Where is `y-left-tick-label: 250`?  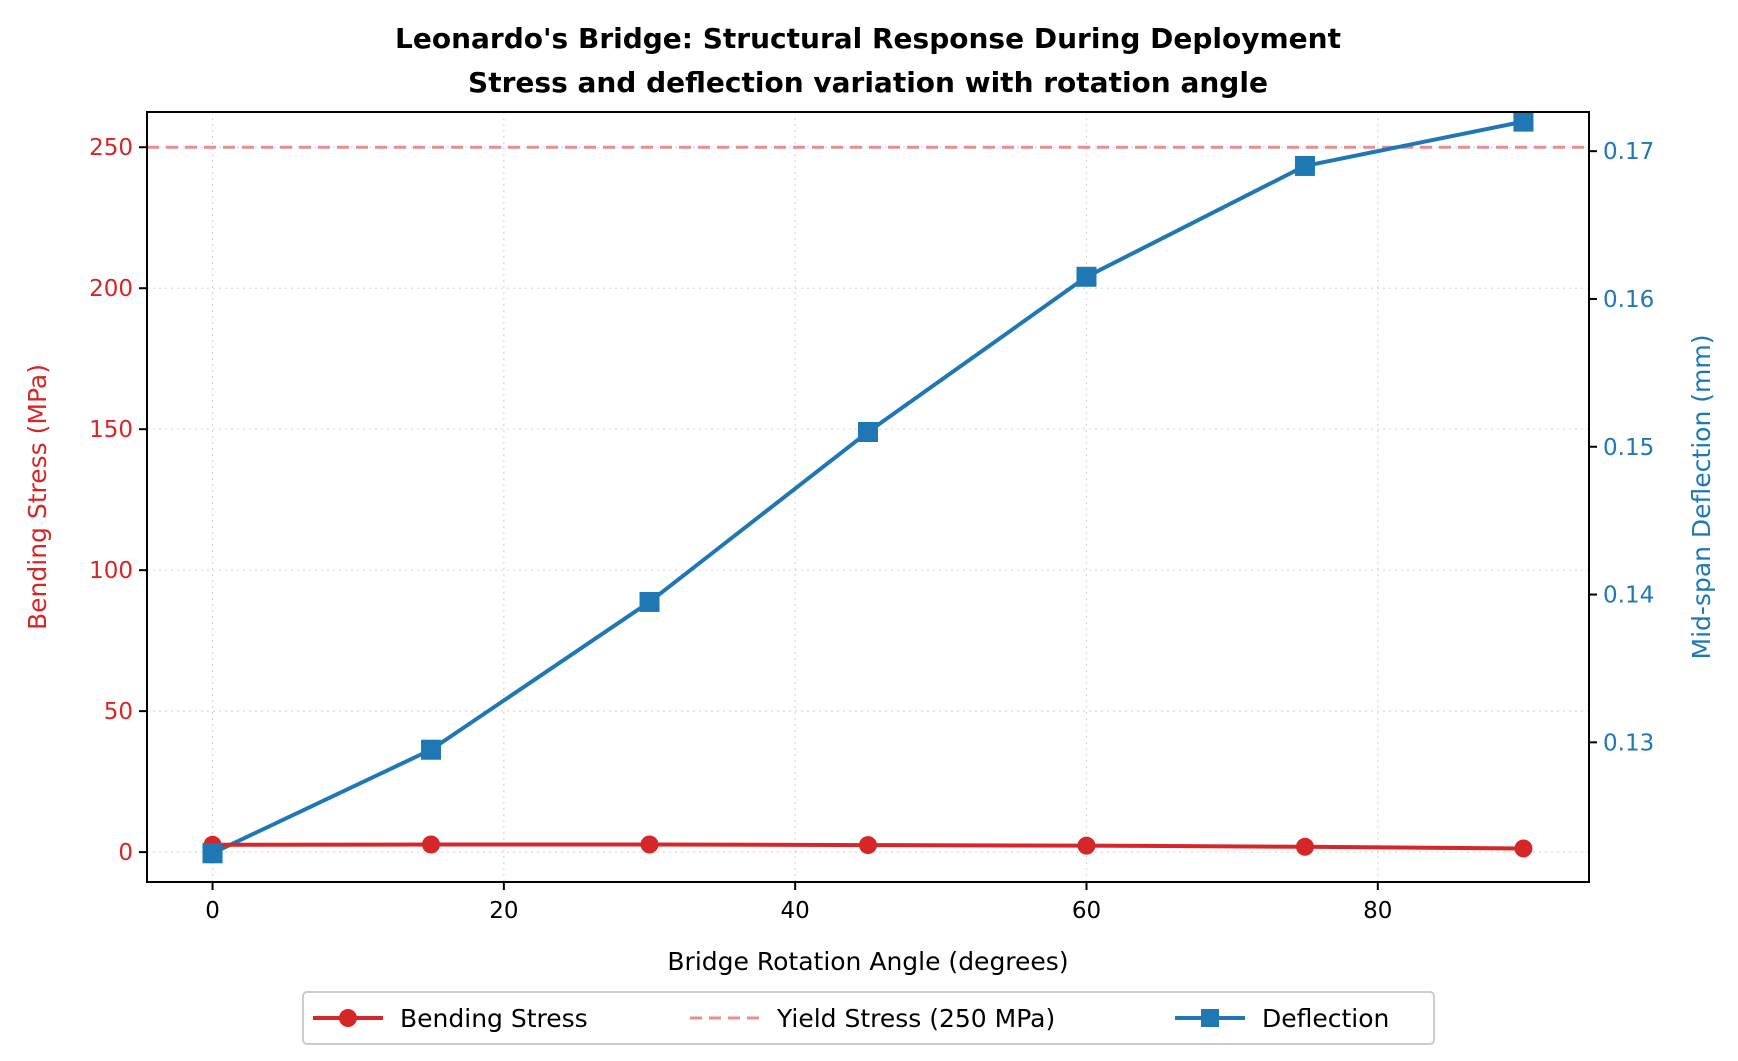 y-left-tick-label: 250 is located at coordinates (111, 148).